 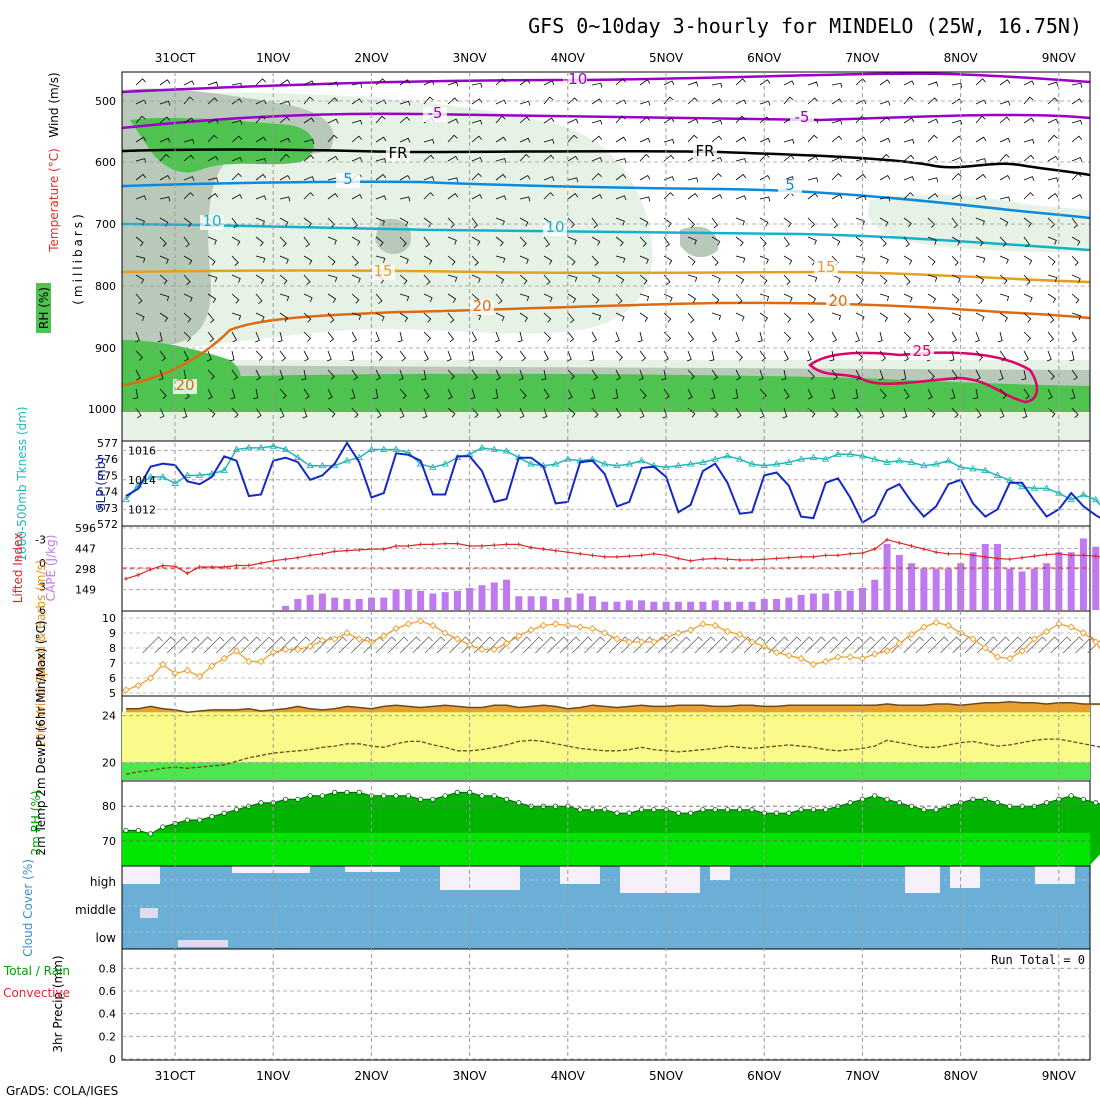 I want to click on footer-credit: GrADS: COLA/IGES, so click(x=62, y=1091).